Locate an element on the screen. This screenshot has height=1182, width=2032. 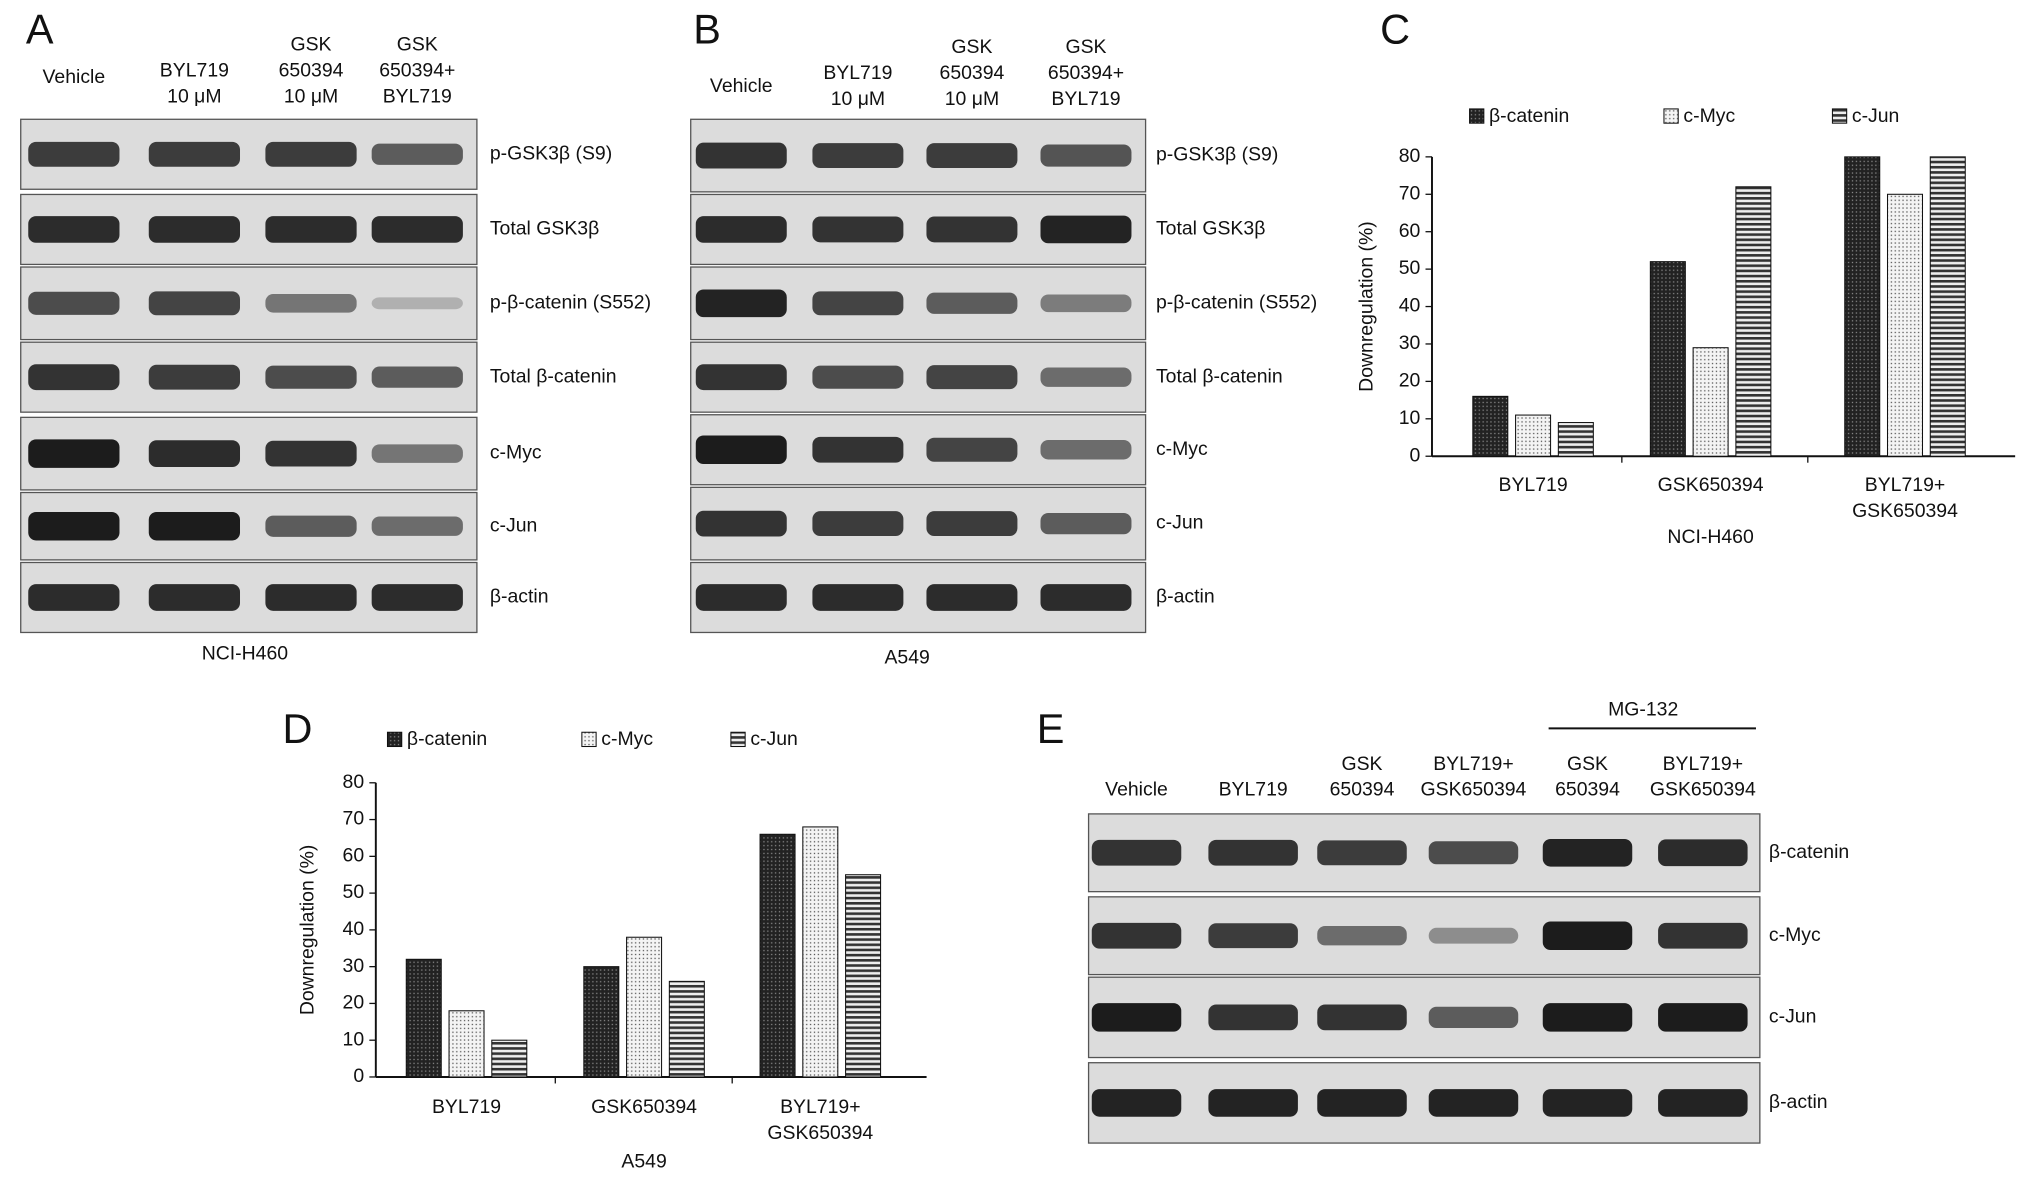
x-tick-label: BYL719 is located at coordinates (1533, 485).